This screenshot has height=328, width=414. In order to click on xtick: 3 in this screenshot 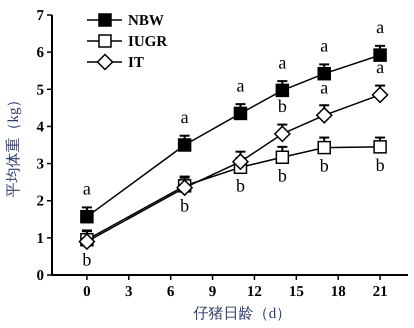, I will do `click(129, 292)`.